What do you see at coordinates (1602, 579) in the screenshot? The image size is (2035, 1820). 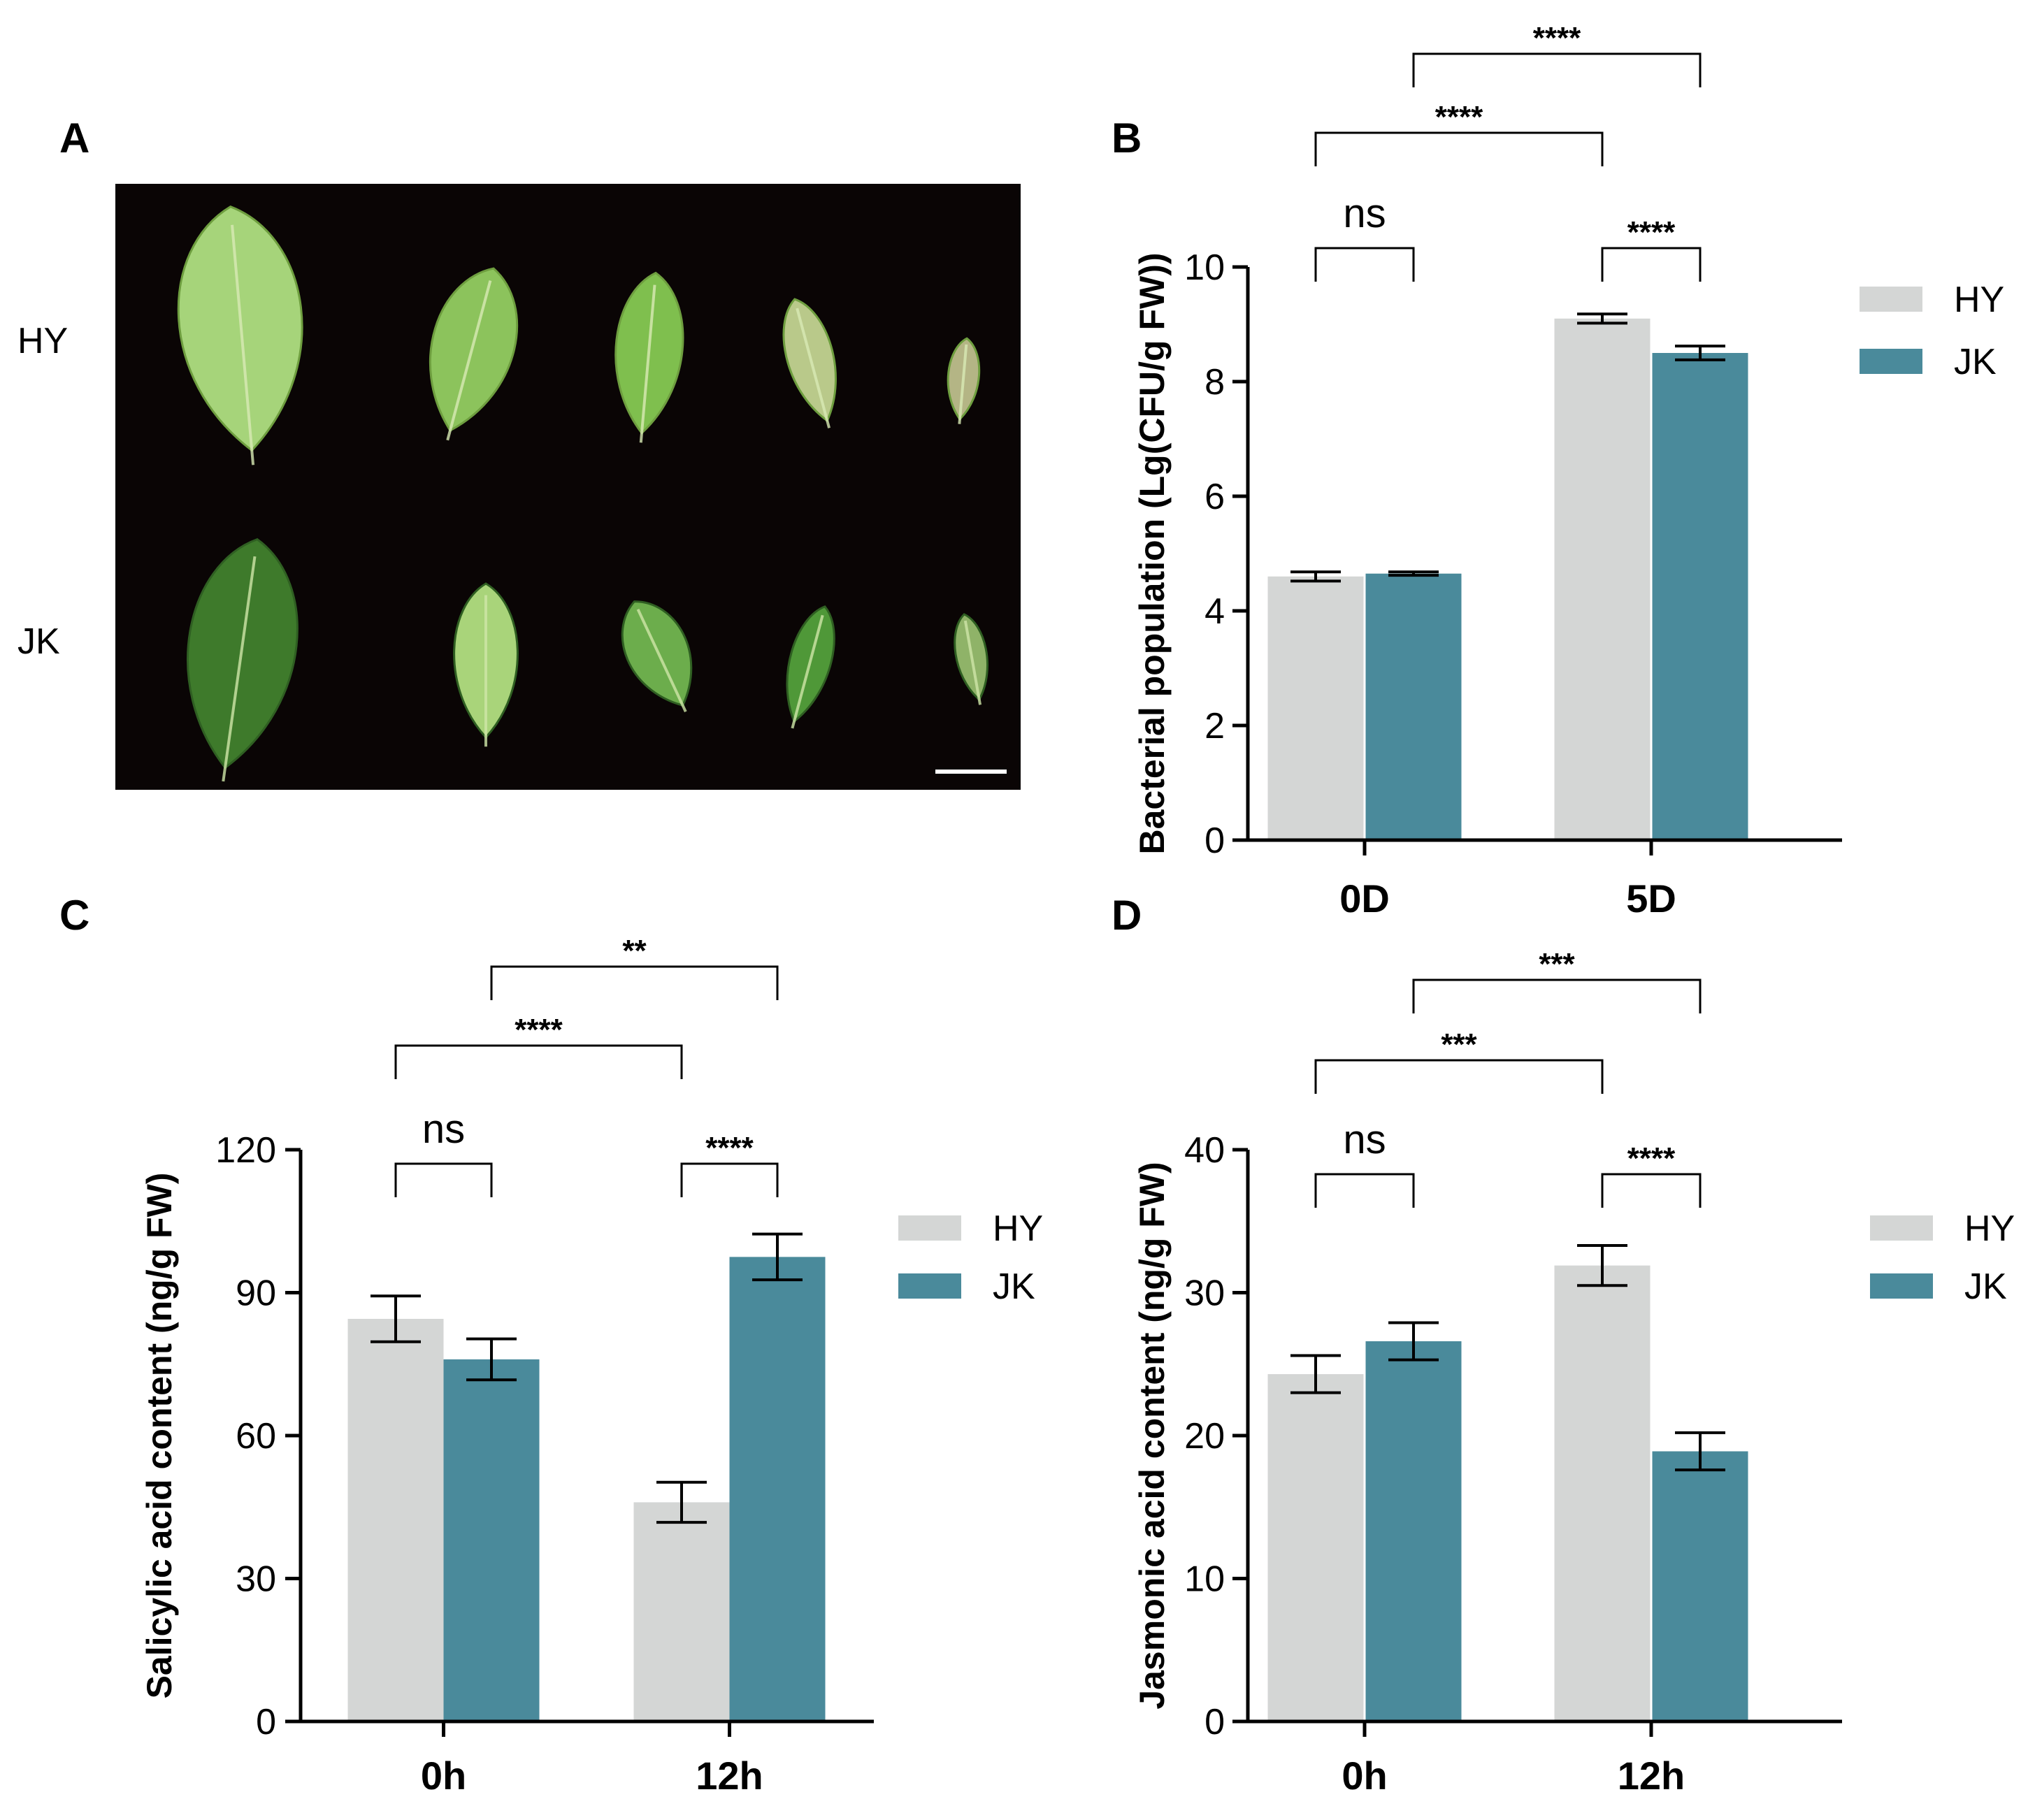 I see `bar-b-hy-5d` at bounding box center [1602, 579].